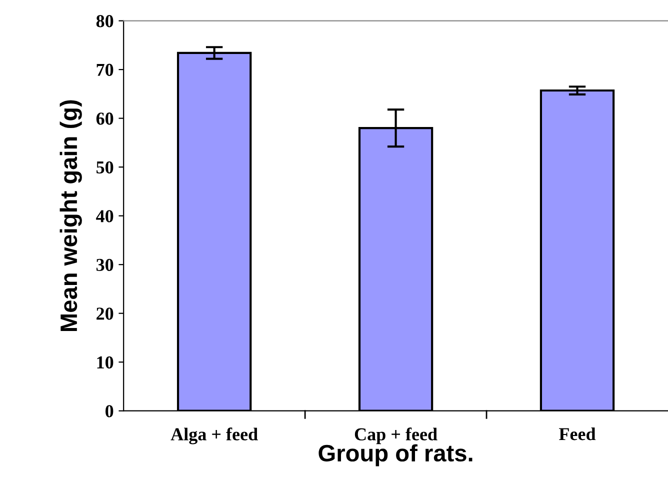 Image resolution: width=668 pixels, height=495 pixels. I want to click on y-tick-label: 80, so click(105, 21).